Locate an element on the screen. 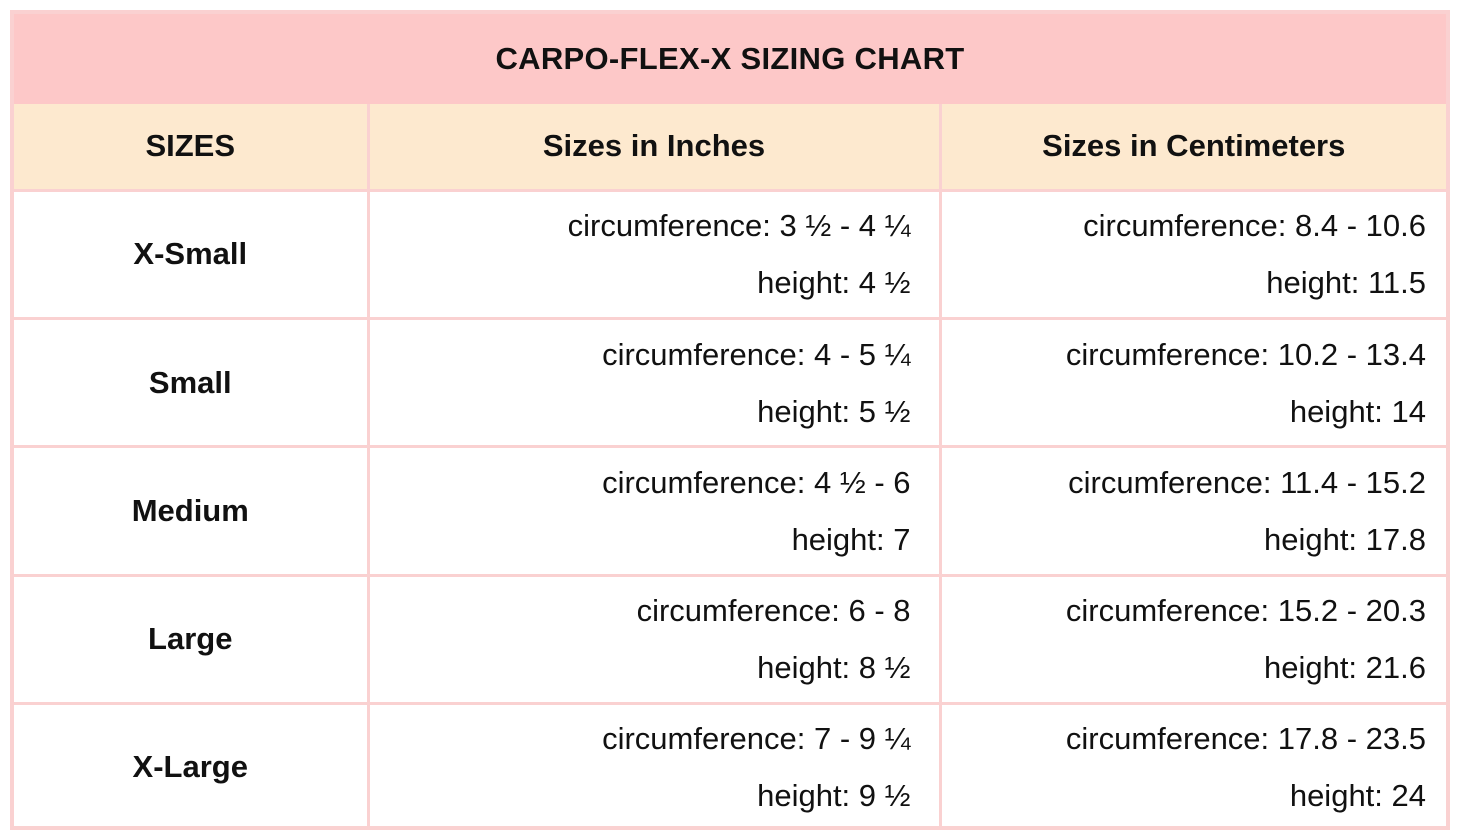  size-label: Medium is located at coordinates (192, 511).